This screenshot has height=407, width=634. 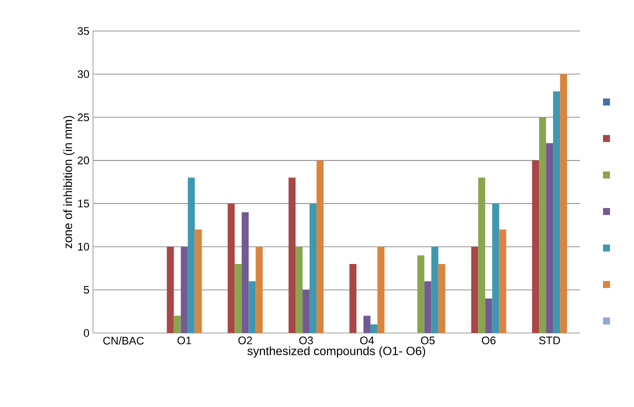 I want to click on x-tick-label: STD, so click(x=549, y=340).